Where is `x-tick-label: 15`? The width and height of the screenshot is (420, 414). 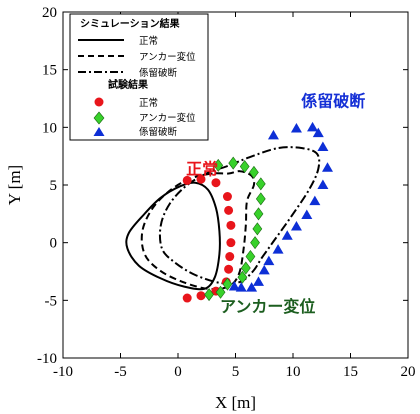 x-tick-label: 15 is located at coordinates (350, 372).